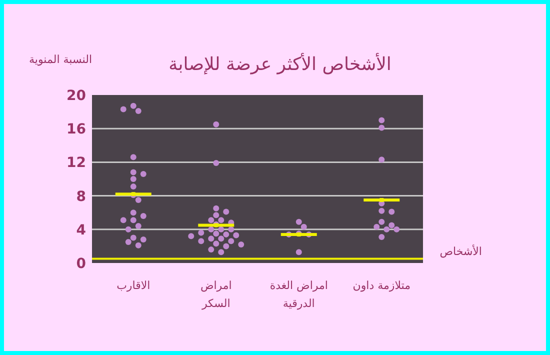  I want to click on x-tick-label: متلازمة داون, so click(381, 285).